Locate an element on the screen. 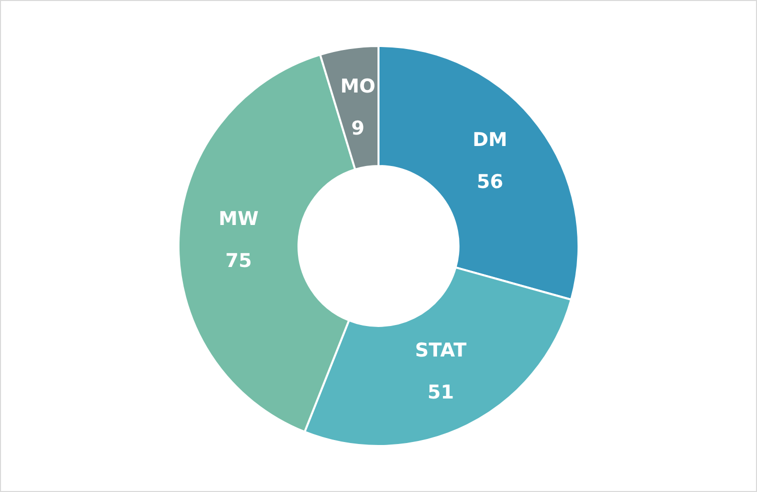  data-label: 75 is located at coordinates (238, 261).